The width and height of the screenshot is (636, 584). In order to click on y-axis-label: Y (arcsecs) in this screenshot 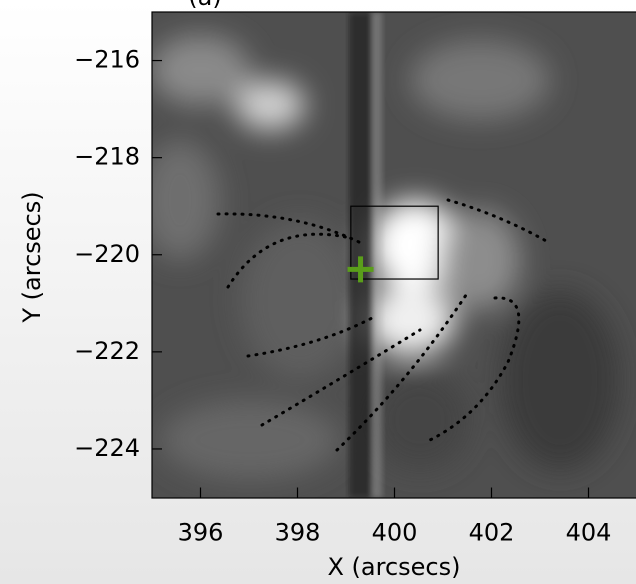, I will do `click(32, 257)`.